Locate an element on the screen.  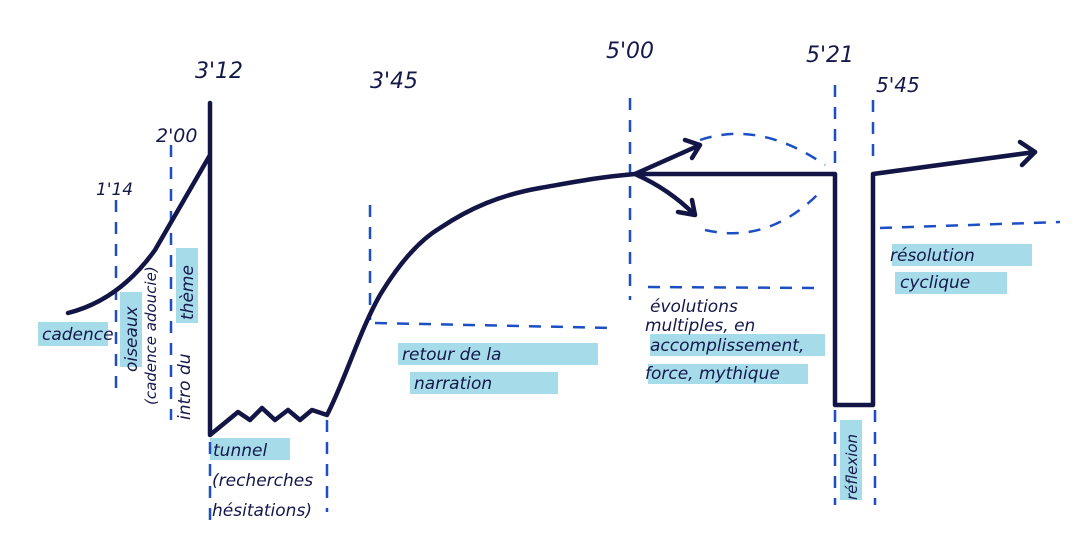
label-cadence: cadence is located at coordinates (78, 335).